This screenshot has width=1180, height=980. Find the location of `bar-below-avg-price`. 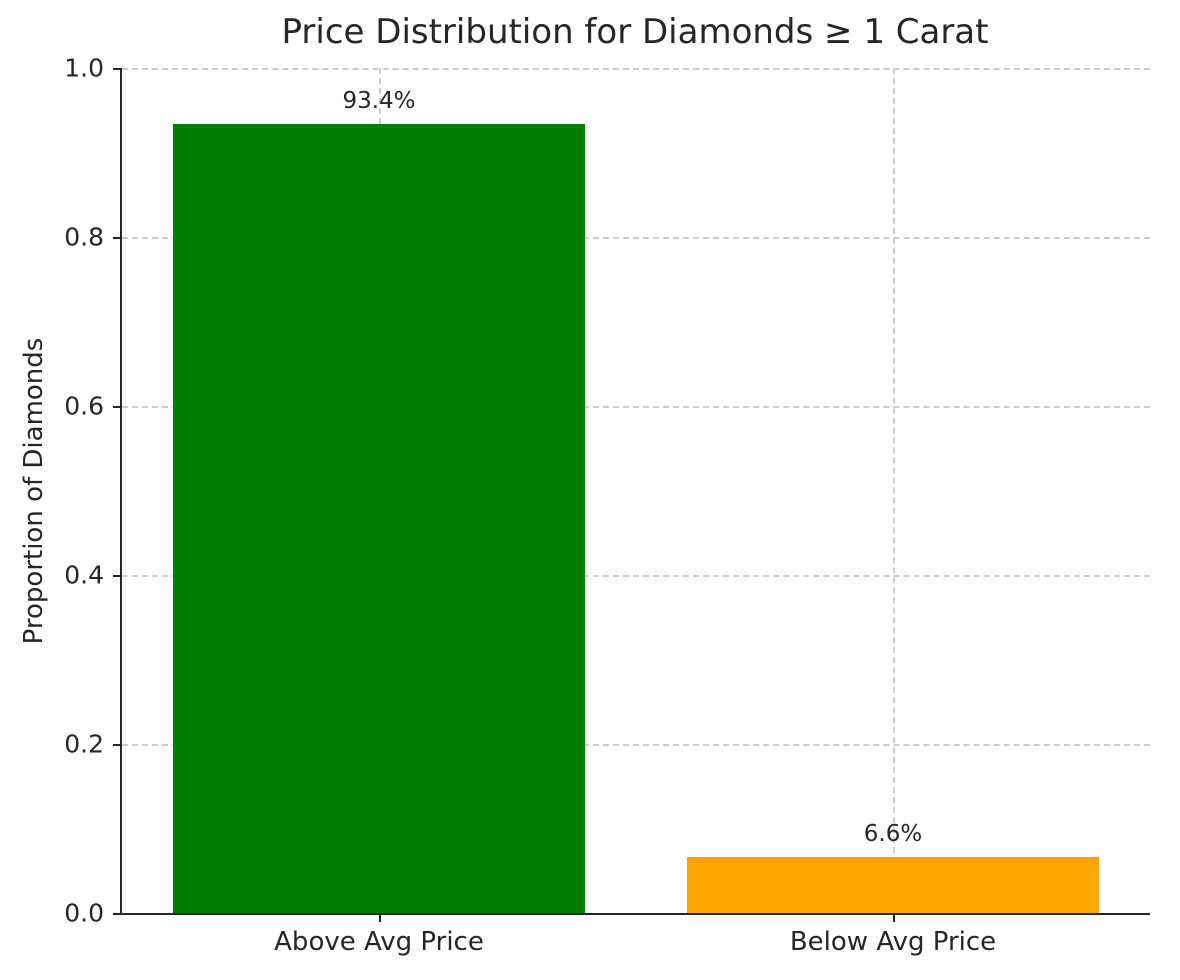

bar-below-avg-price is located at coordinates (893, 885).